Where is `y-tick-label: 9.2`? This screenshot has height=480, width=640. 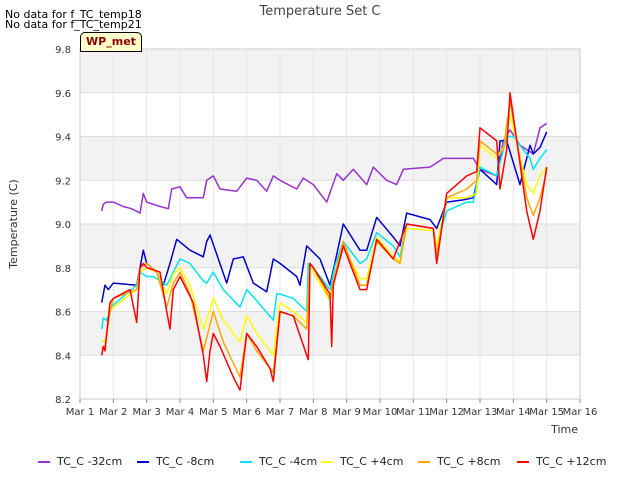 y-tick-label: 9.2 is located at coordinates (63, 181).